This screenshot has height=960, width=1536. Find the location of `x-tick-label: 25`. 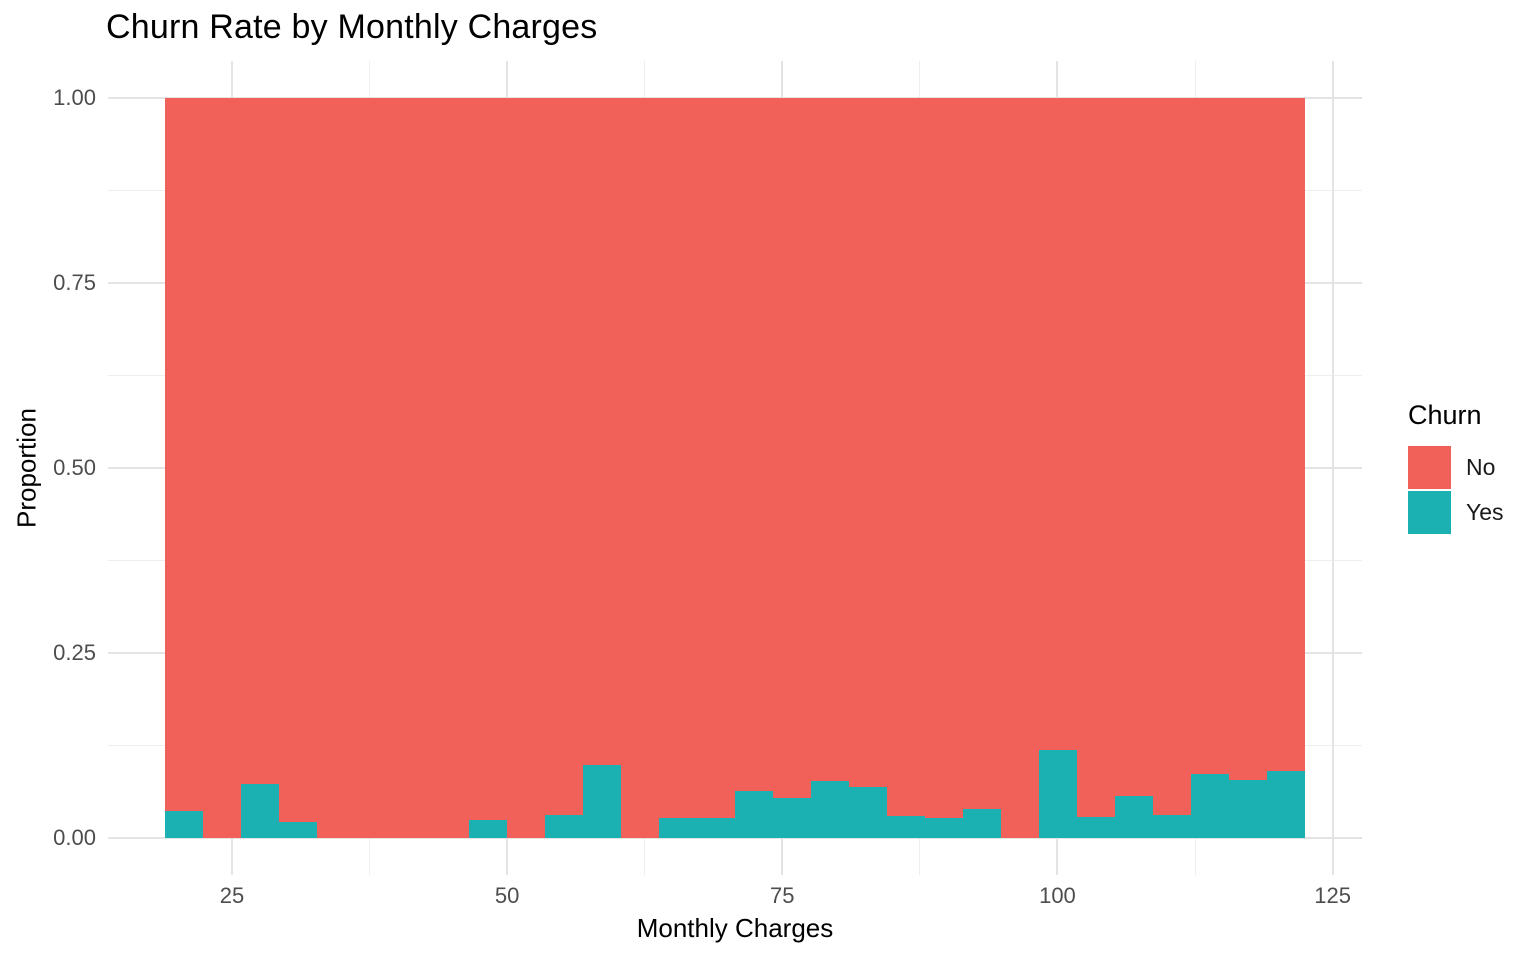

x-tick-label: 25 is located at coordinates (232, 895).